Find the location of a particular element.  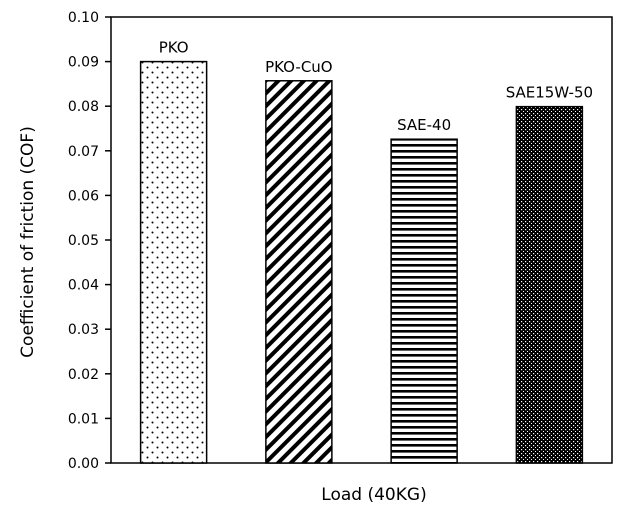

y-tick-label: 0.07 is located at coordinates (83, 152).